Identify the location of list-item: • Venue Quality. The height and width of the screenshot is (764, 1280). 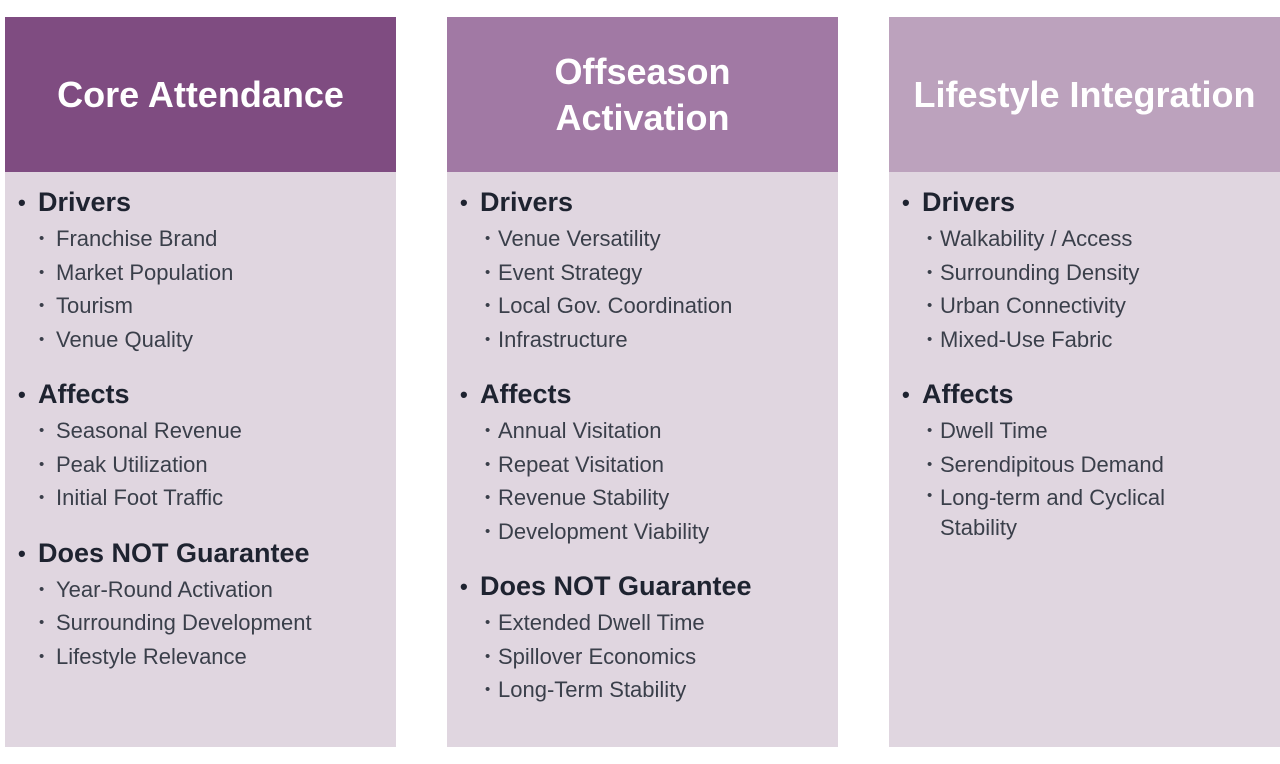
(116, 339).